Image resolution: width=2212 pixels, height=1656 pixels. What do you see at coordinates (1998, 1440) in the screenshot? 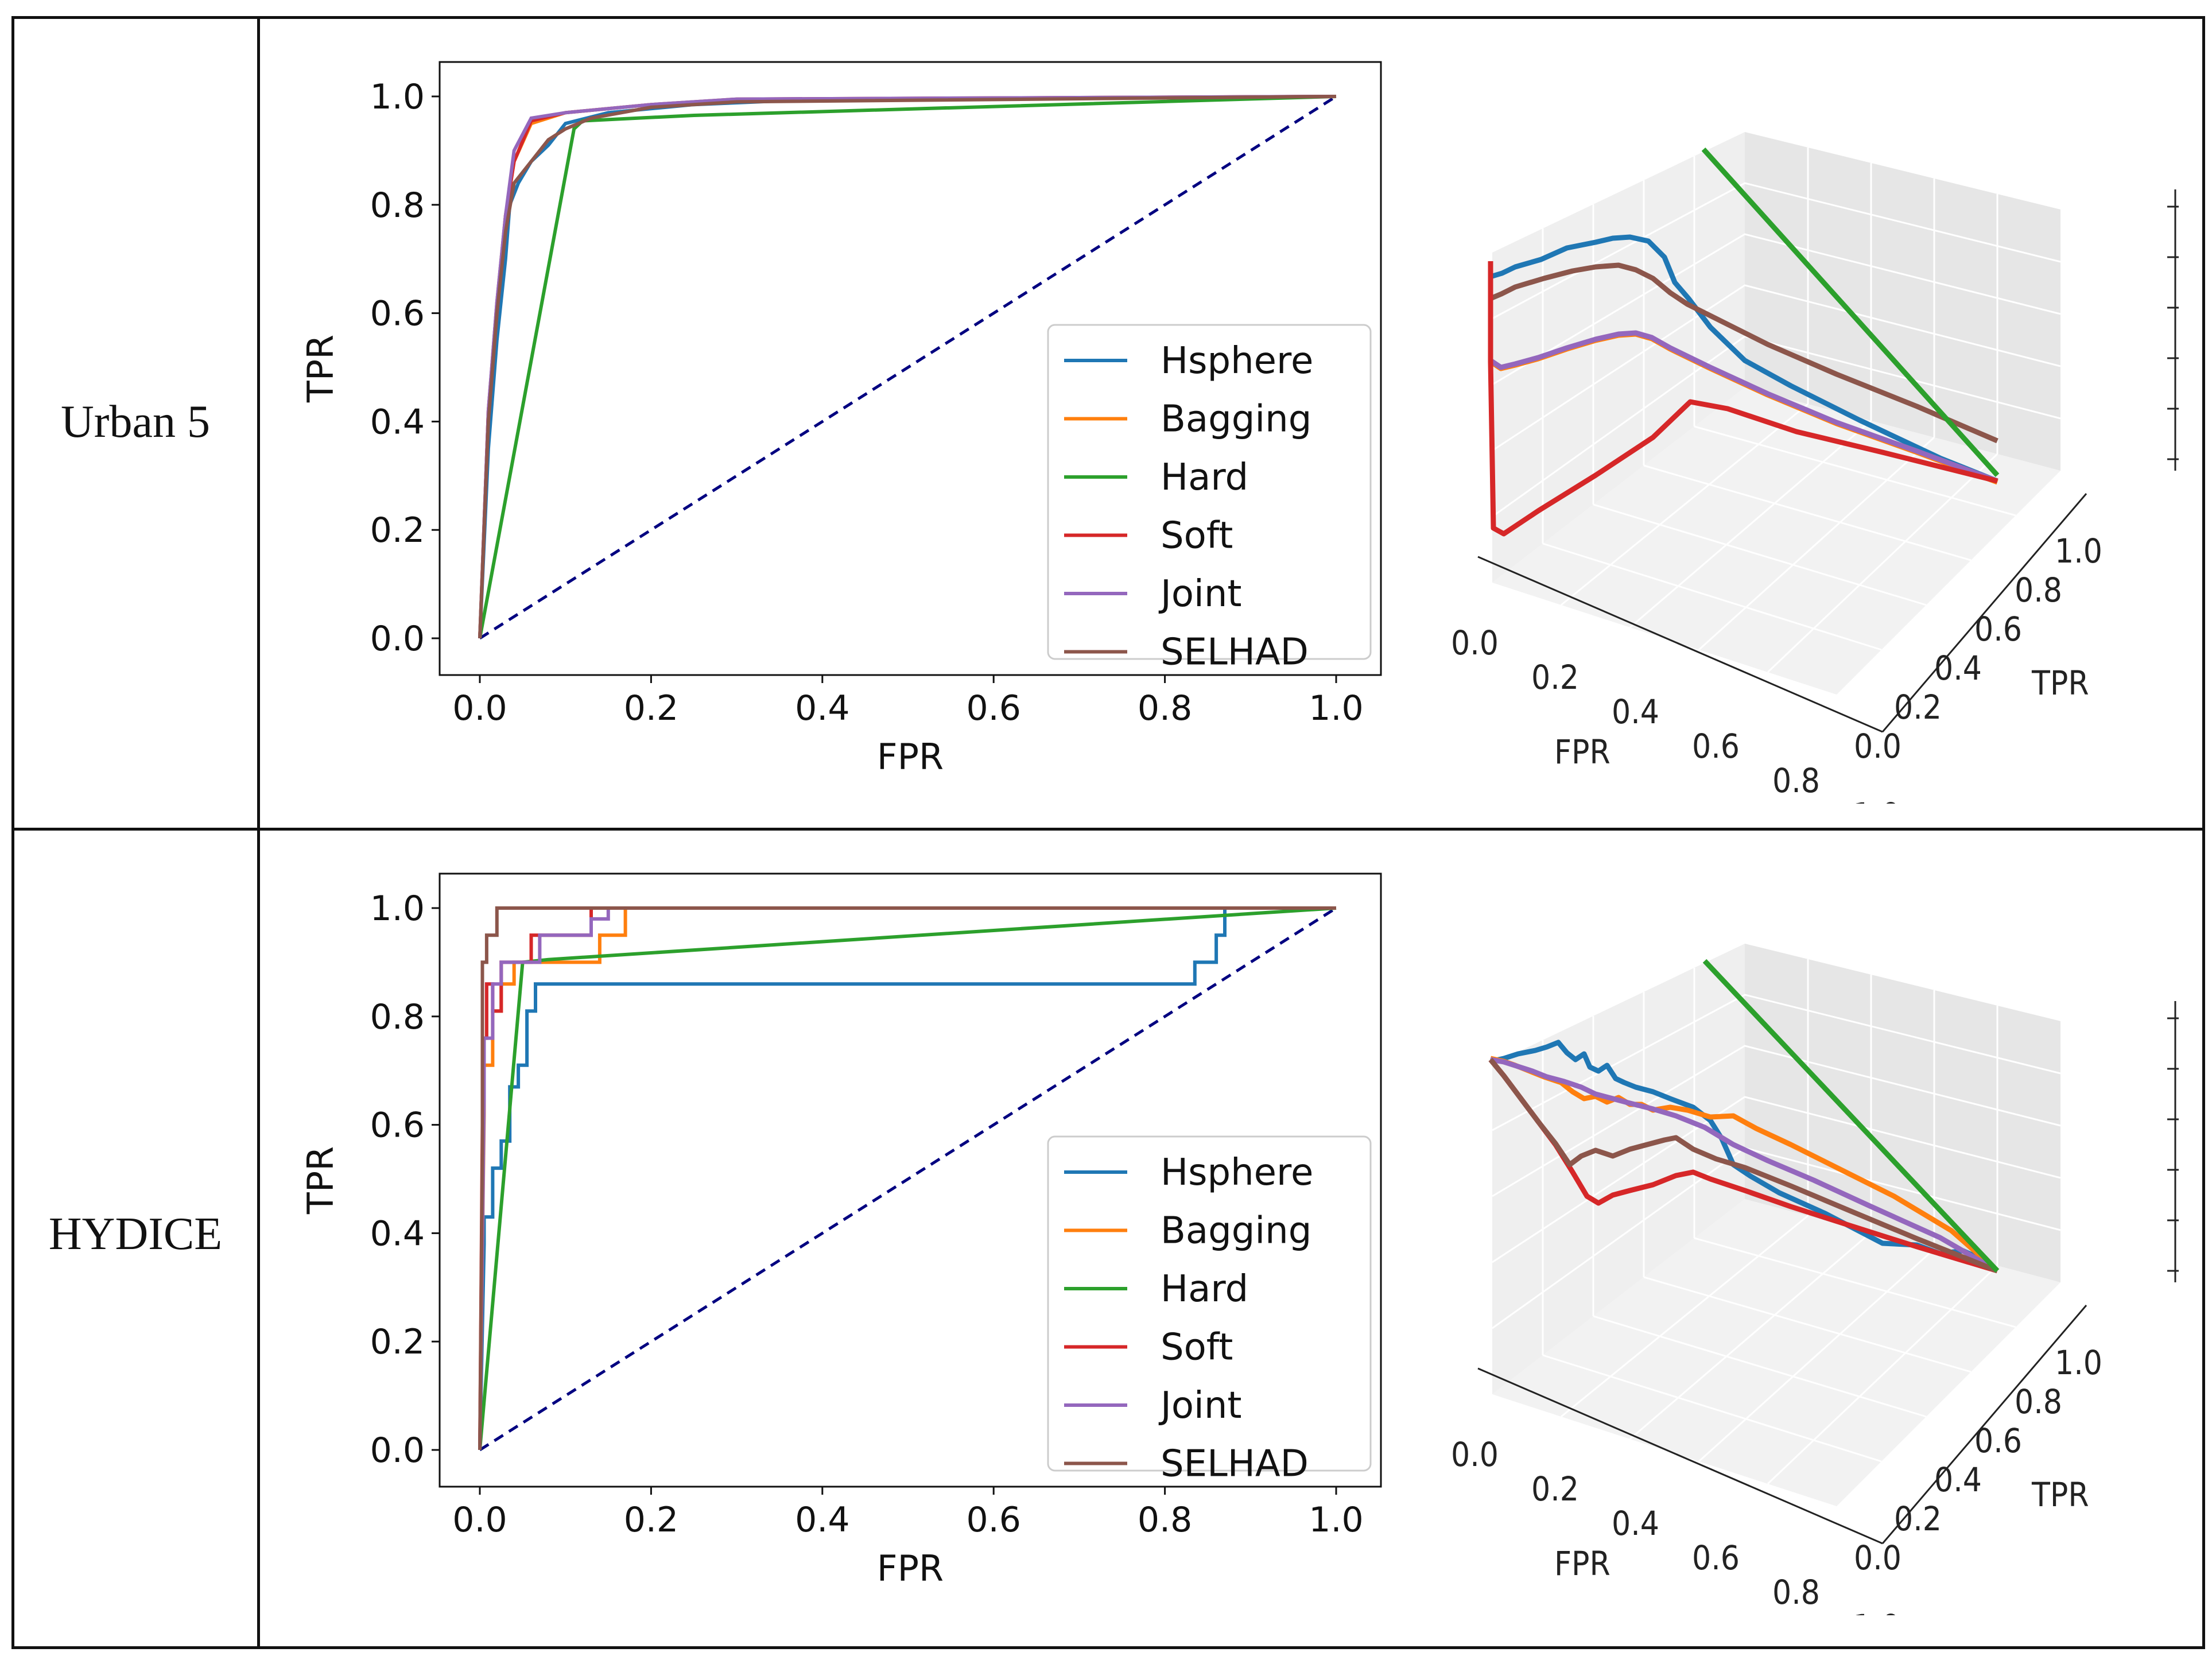
I see `tpr-tick-label: 0.6` at bounding box center [1998, 1440].